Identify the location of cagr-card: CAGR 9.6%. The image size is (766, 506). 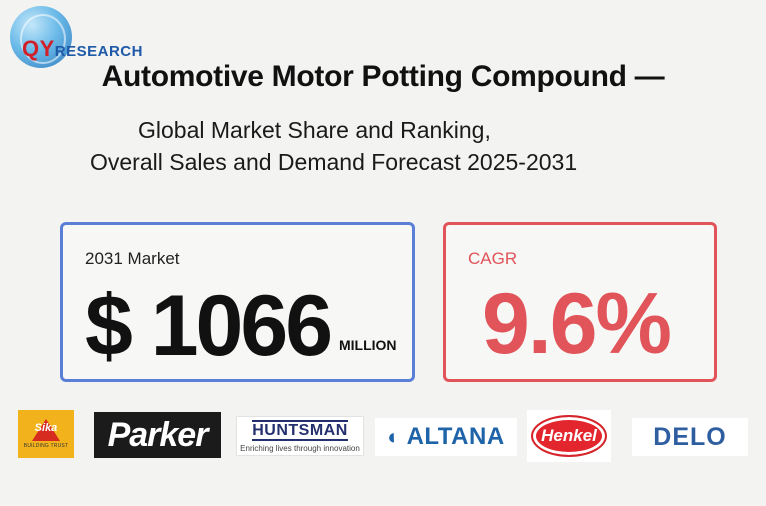
(580, 302).